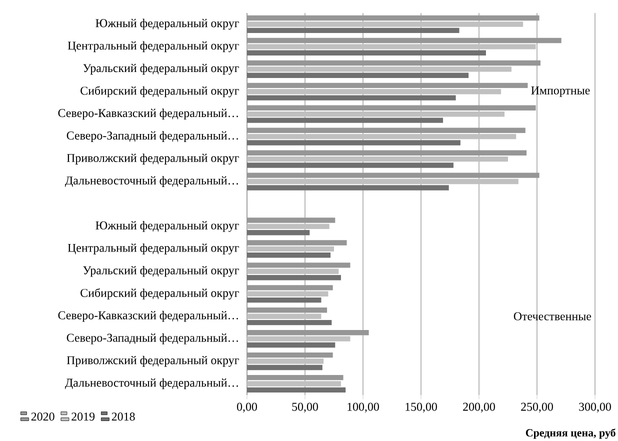  What do you see at coordinates (595, 407) in the screenshot?
I see `x-tick-label: 300,00` at bounding box center [595, 407].